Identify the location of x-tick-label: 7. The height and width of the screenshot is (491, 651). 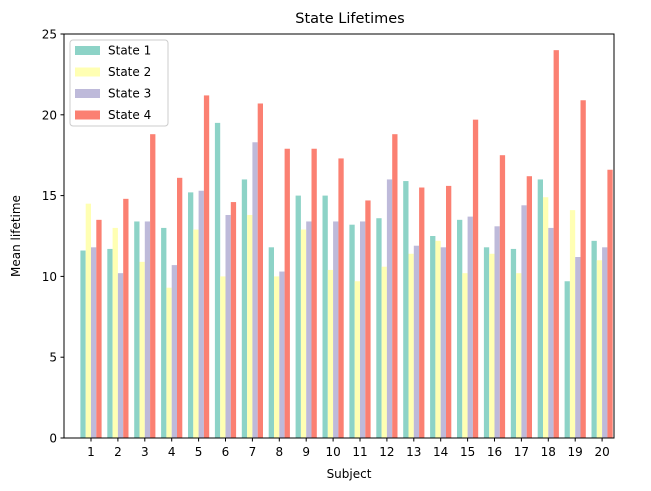
(253, 452).